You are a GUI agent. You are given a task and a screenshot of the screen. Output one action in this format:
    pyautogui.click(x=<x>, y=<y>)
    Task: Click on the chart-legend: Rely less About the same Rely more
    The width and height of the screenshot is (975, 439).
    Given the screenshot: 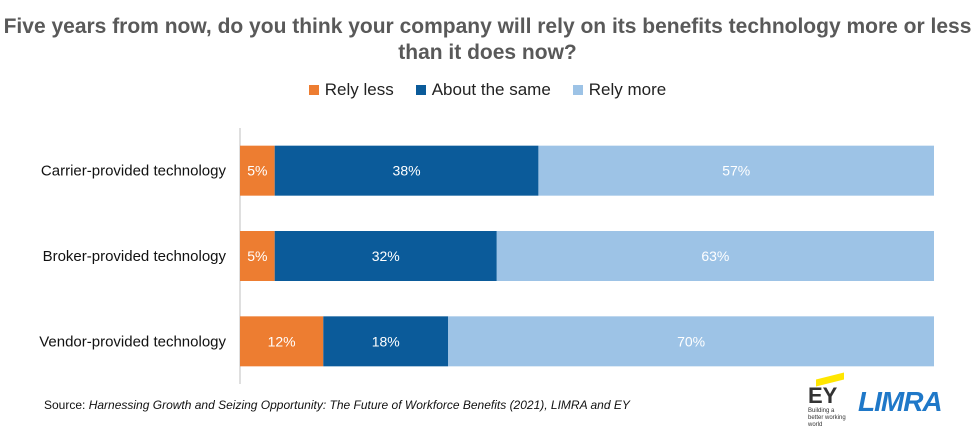 What is the action you would take?
    pyautogui.click(x=487, y=90)
    